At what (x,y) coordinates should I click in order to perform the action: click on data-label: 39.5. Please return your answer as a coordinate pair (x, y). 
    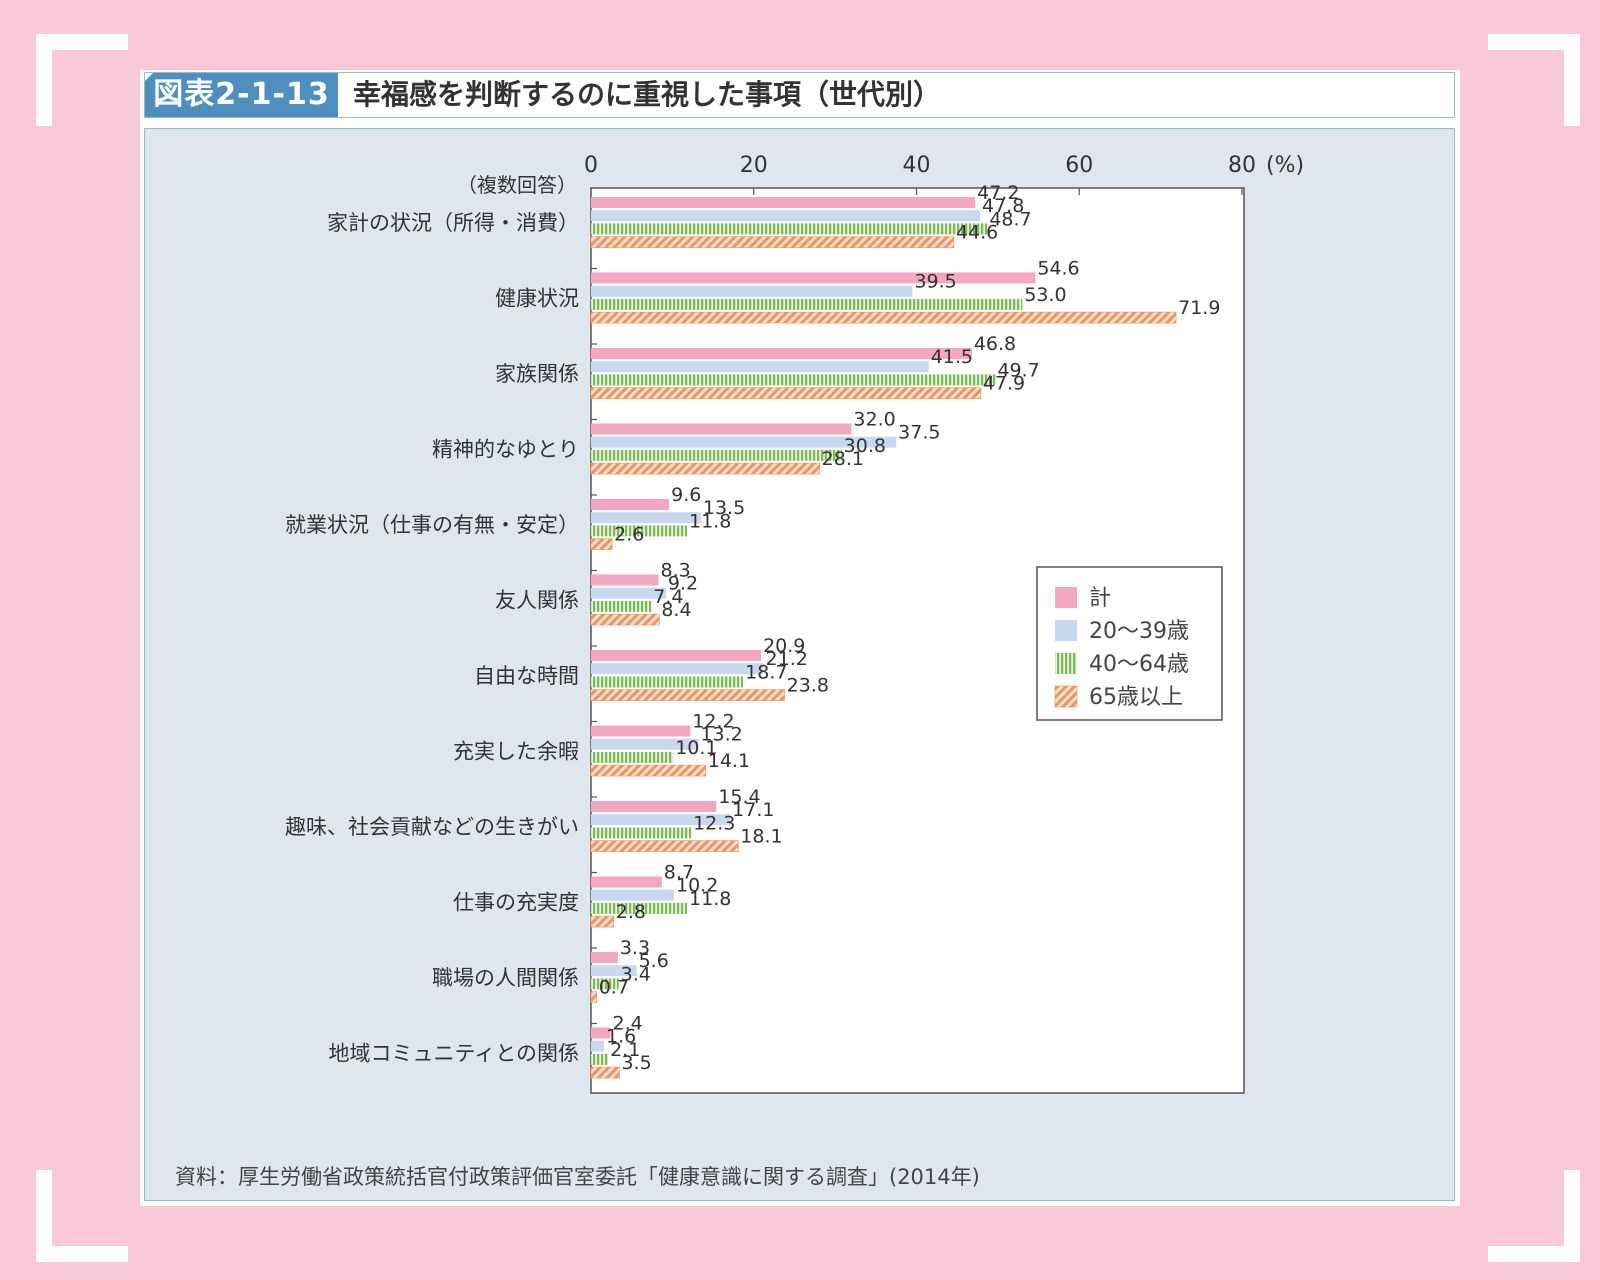
    Looking at the image, I should click on (935, 282).